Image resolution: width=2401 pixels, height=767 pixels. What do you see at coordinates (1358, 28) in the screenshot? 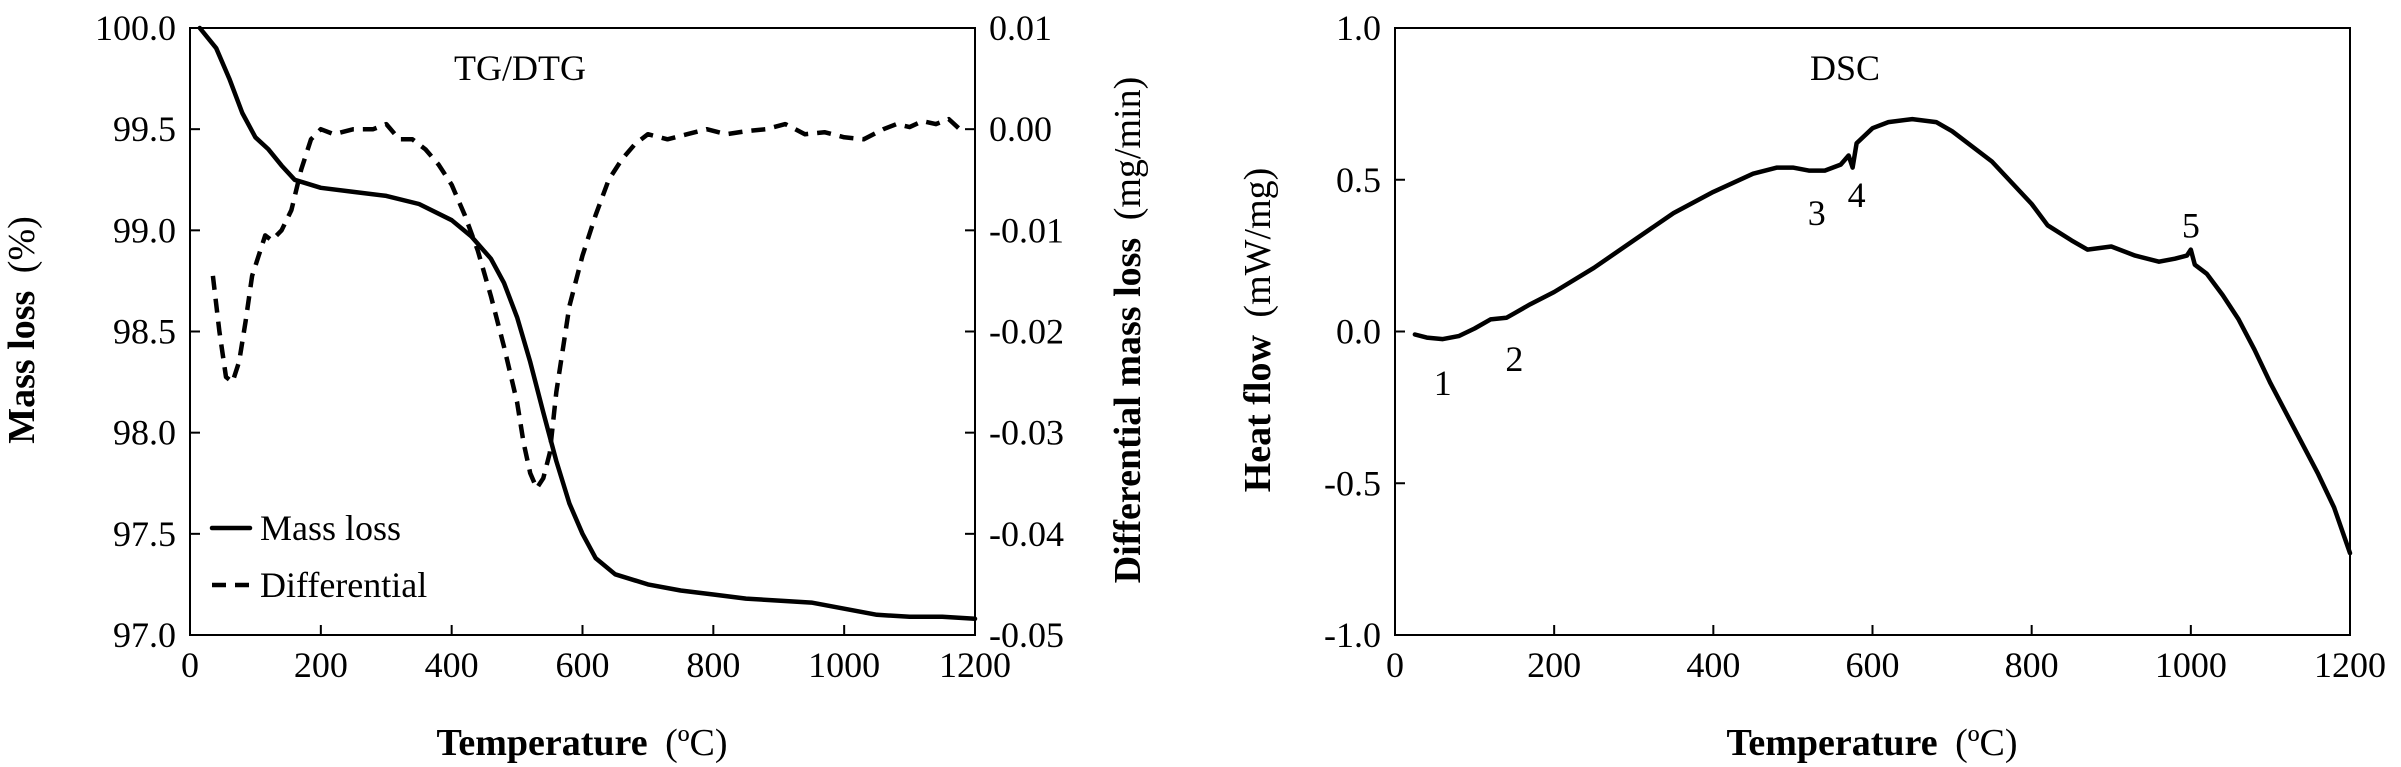
I see `y-tick-label: 1.0` at bounding box center [1358, 28].